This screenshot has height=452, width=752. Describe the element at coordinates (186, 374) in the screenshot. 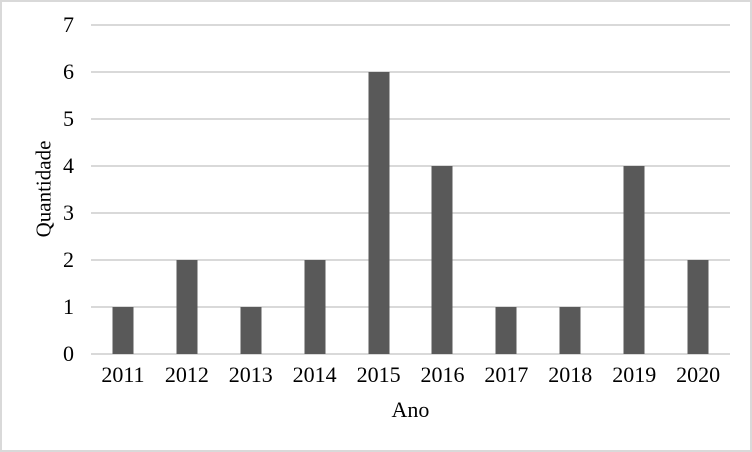

I see `x-tick-label: 2012` at that location.